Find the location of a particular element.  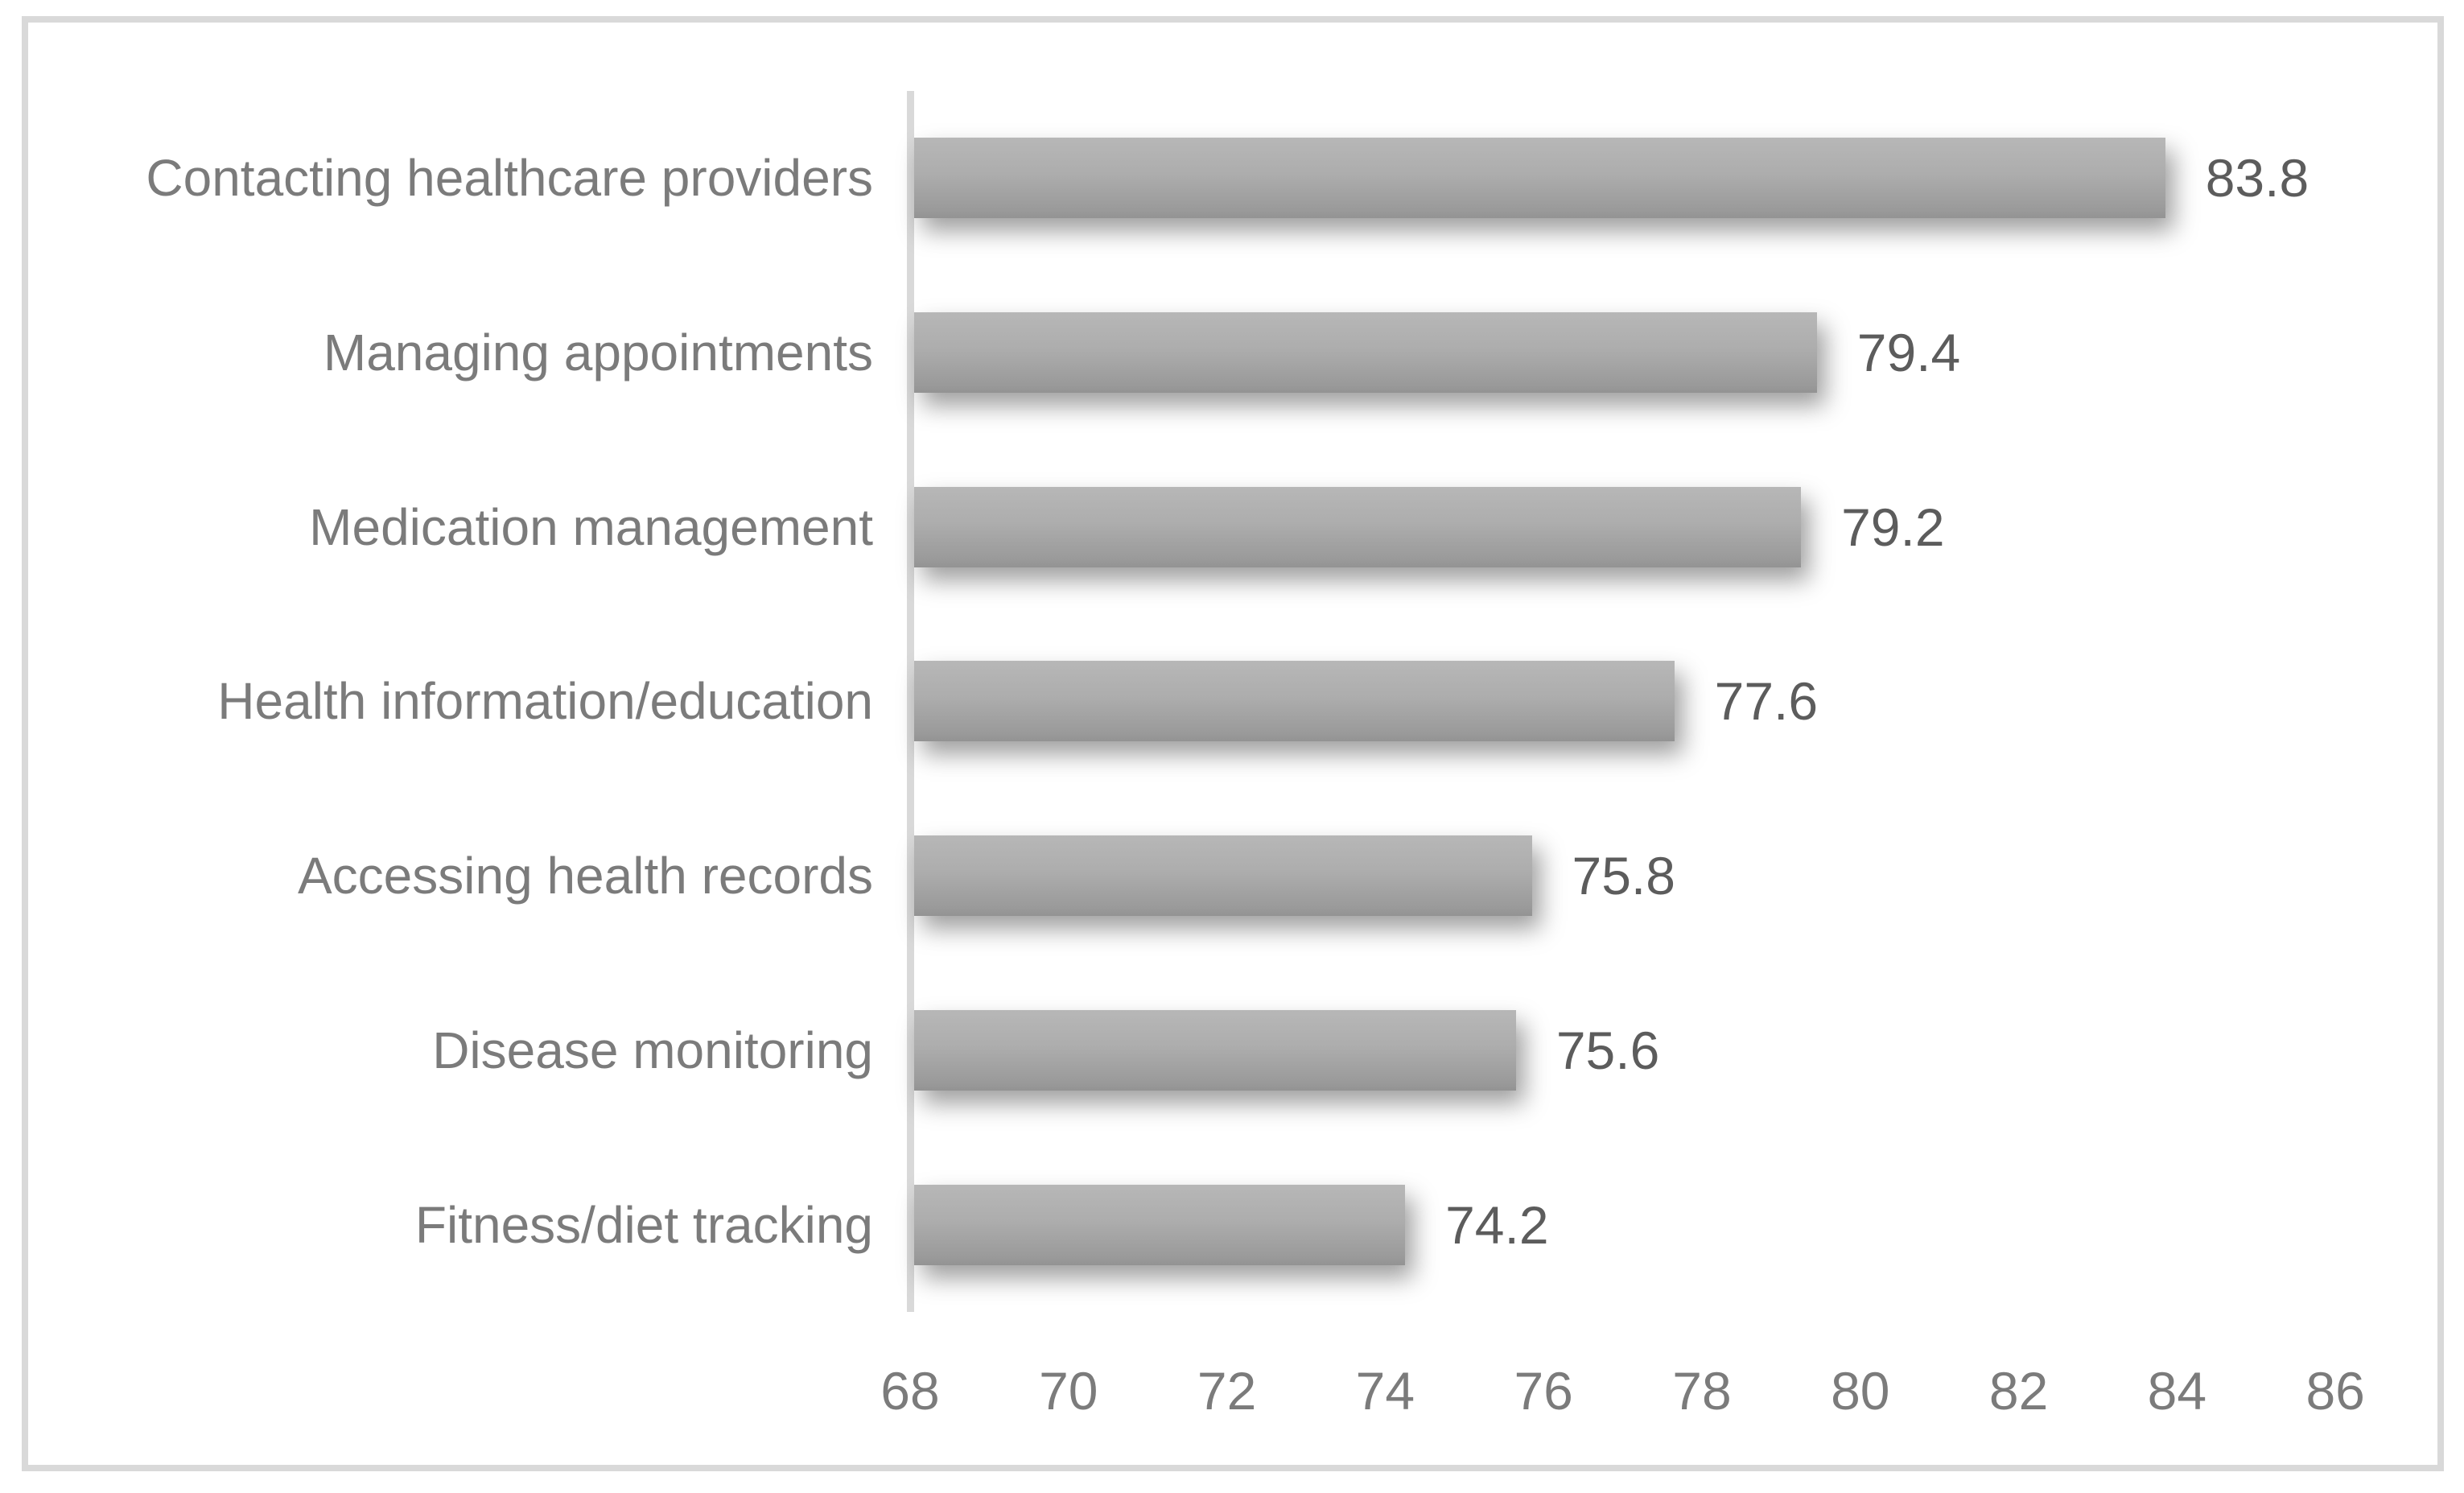

x-tick-label: 82 is located at coordinates (2018, 1391).